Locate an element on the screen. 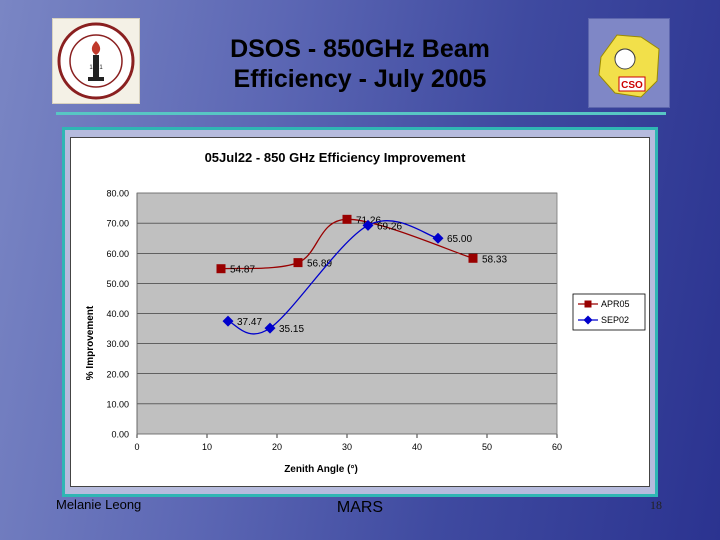  x-tick-label: 40 is located at coordinates (417, 447).